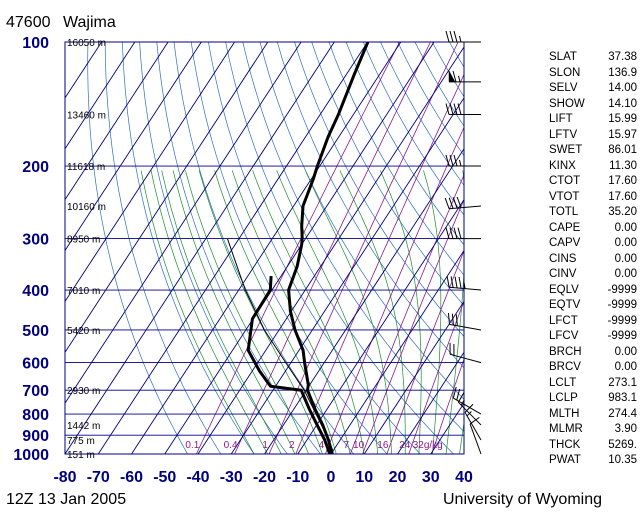 The width and height of the screenshot is (640, 512). Describe the element at coordinates (622, 57) in the screenshot. I see `index-value: 37.38` at that location.